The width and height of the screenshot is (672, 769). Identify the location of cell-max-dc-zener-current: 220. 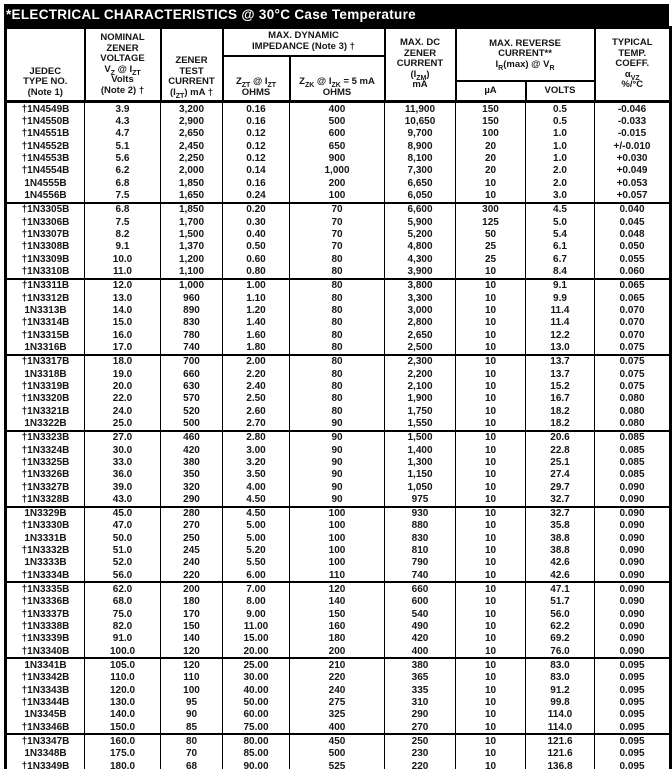
(420, 764).